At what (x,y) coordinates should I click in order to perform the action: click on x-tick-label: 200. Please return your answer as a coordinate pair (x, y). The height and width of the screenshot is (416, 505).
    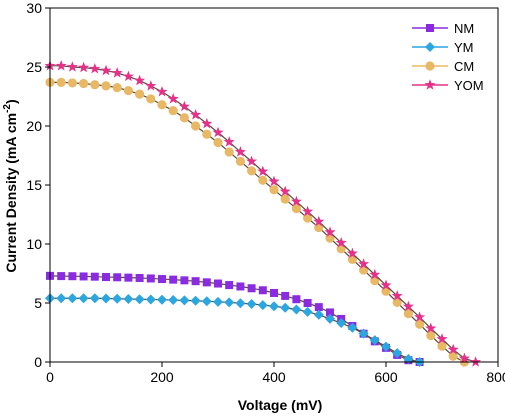
    Looking at the image, I should click on (162, 377).